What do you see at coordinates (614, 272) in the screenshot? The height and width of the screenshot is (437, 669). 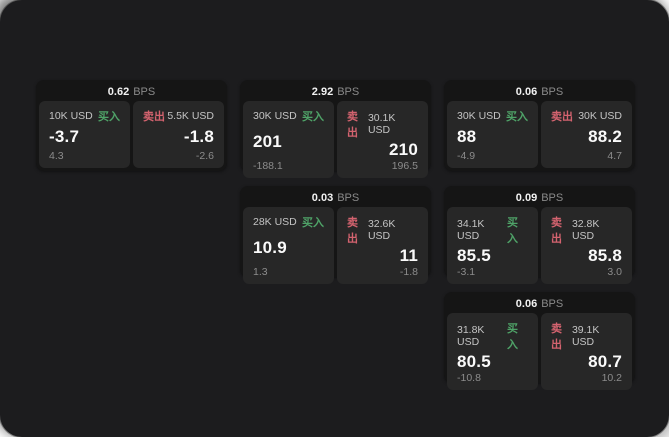 I see `sell-sub-value: 3.0` at bounding box center [614, 272].